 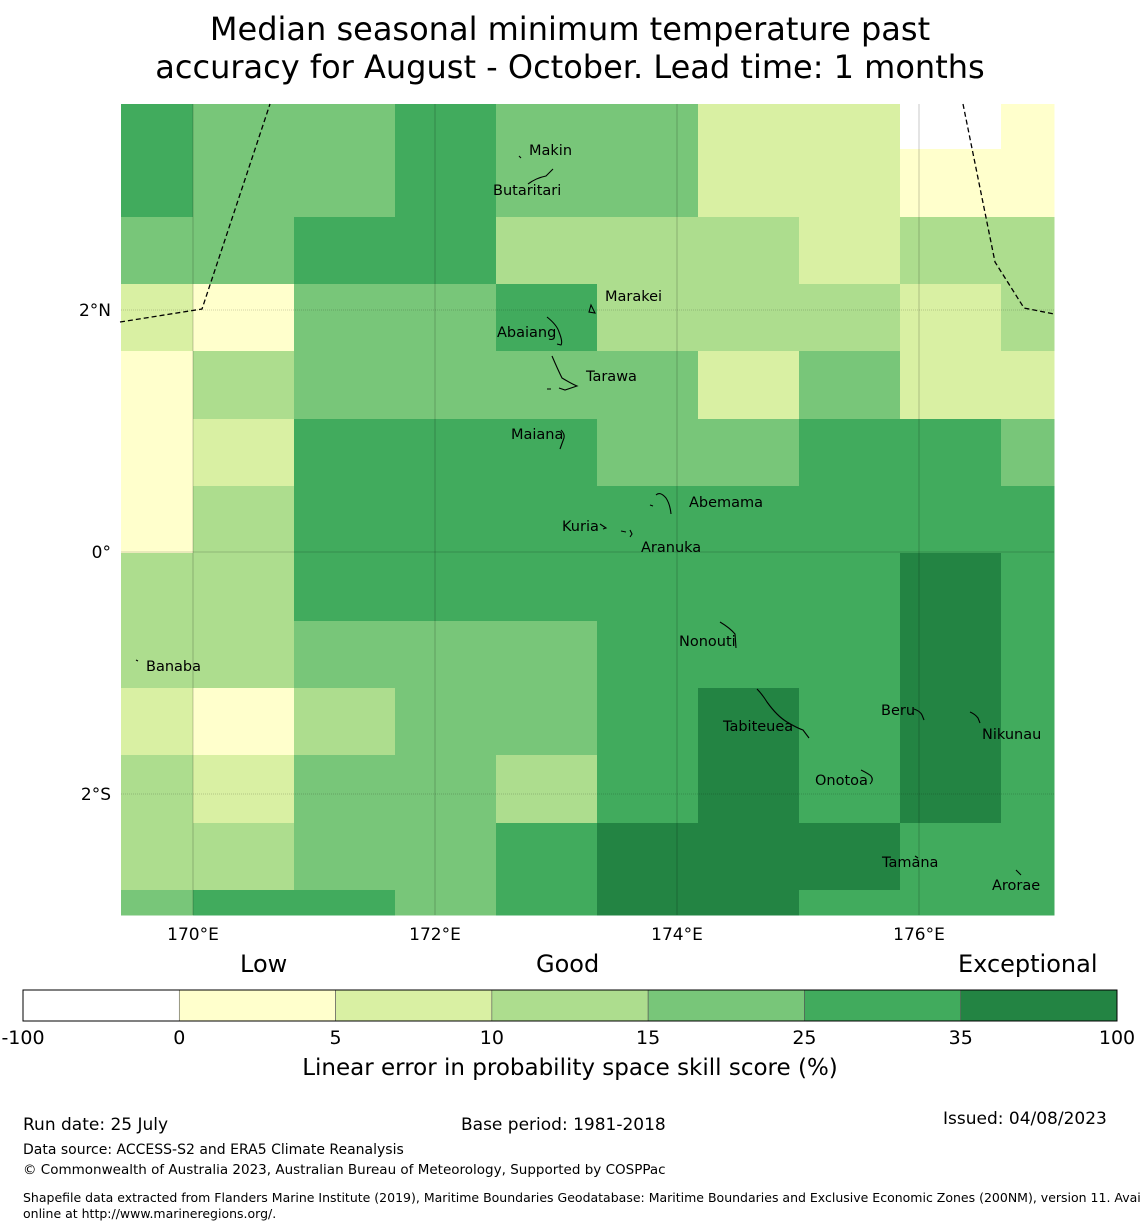 What do you see at coordinates (919, 935) in the screenshot?
I see `x-tick-label: 176°E` at bounding box center [919, 935].